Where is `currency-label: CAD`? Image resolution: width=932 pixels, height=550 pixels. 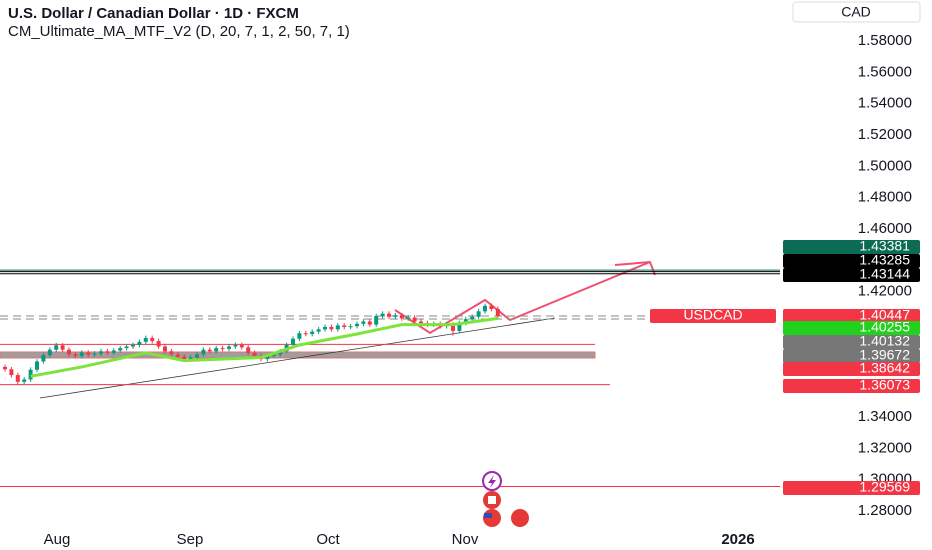
currency-label: CAD is located at coordinates (856, 12).